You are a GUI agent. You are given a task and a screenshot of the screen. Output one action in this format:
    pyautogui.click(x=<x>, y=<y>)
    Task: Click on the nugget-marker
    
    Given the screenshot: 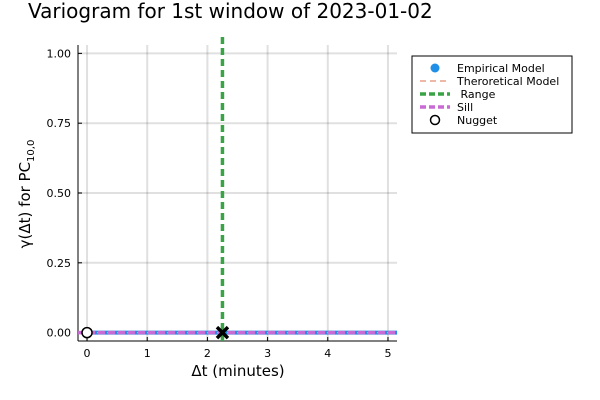 What is the action you would take?
    pyautogui.click(x=87, y=332)
    